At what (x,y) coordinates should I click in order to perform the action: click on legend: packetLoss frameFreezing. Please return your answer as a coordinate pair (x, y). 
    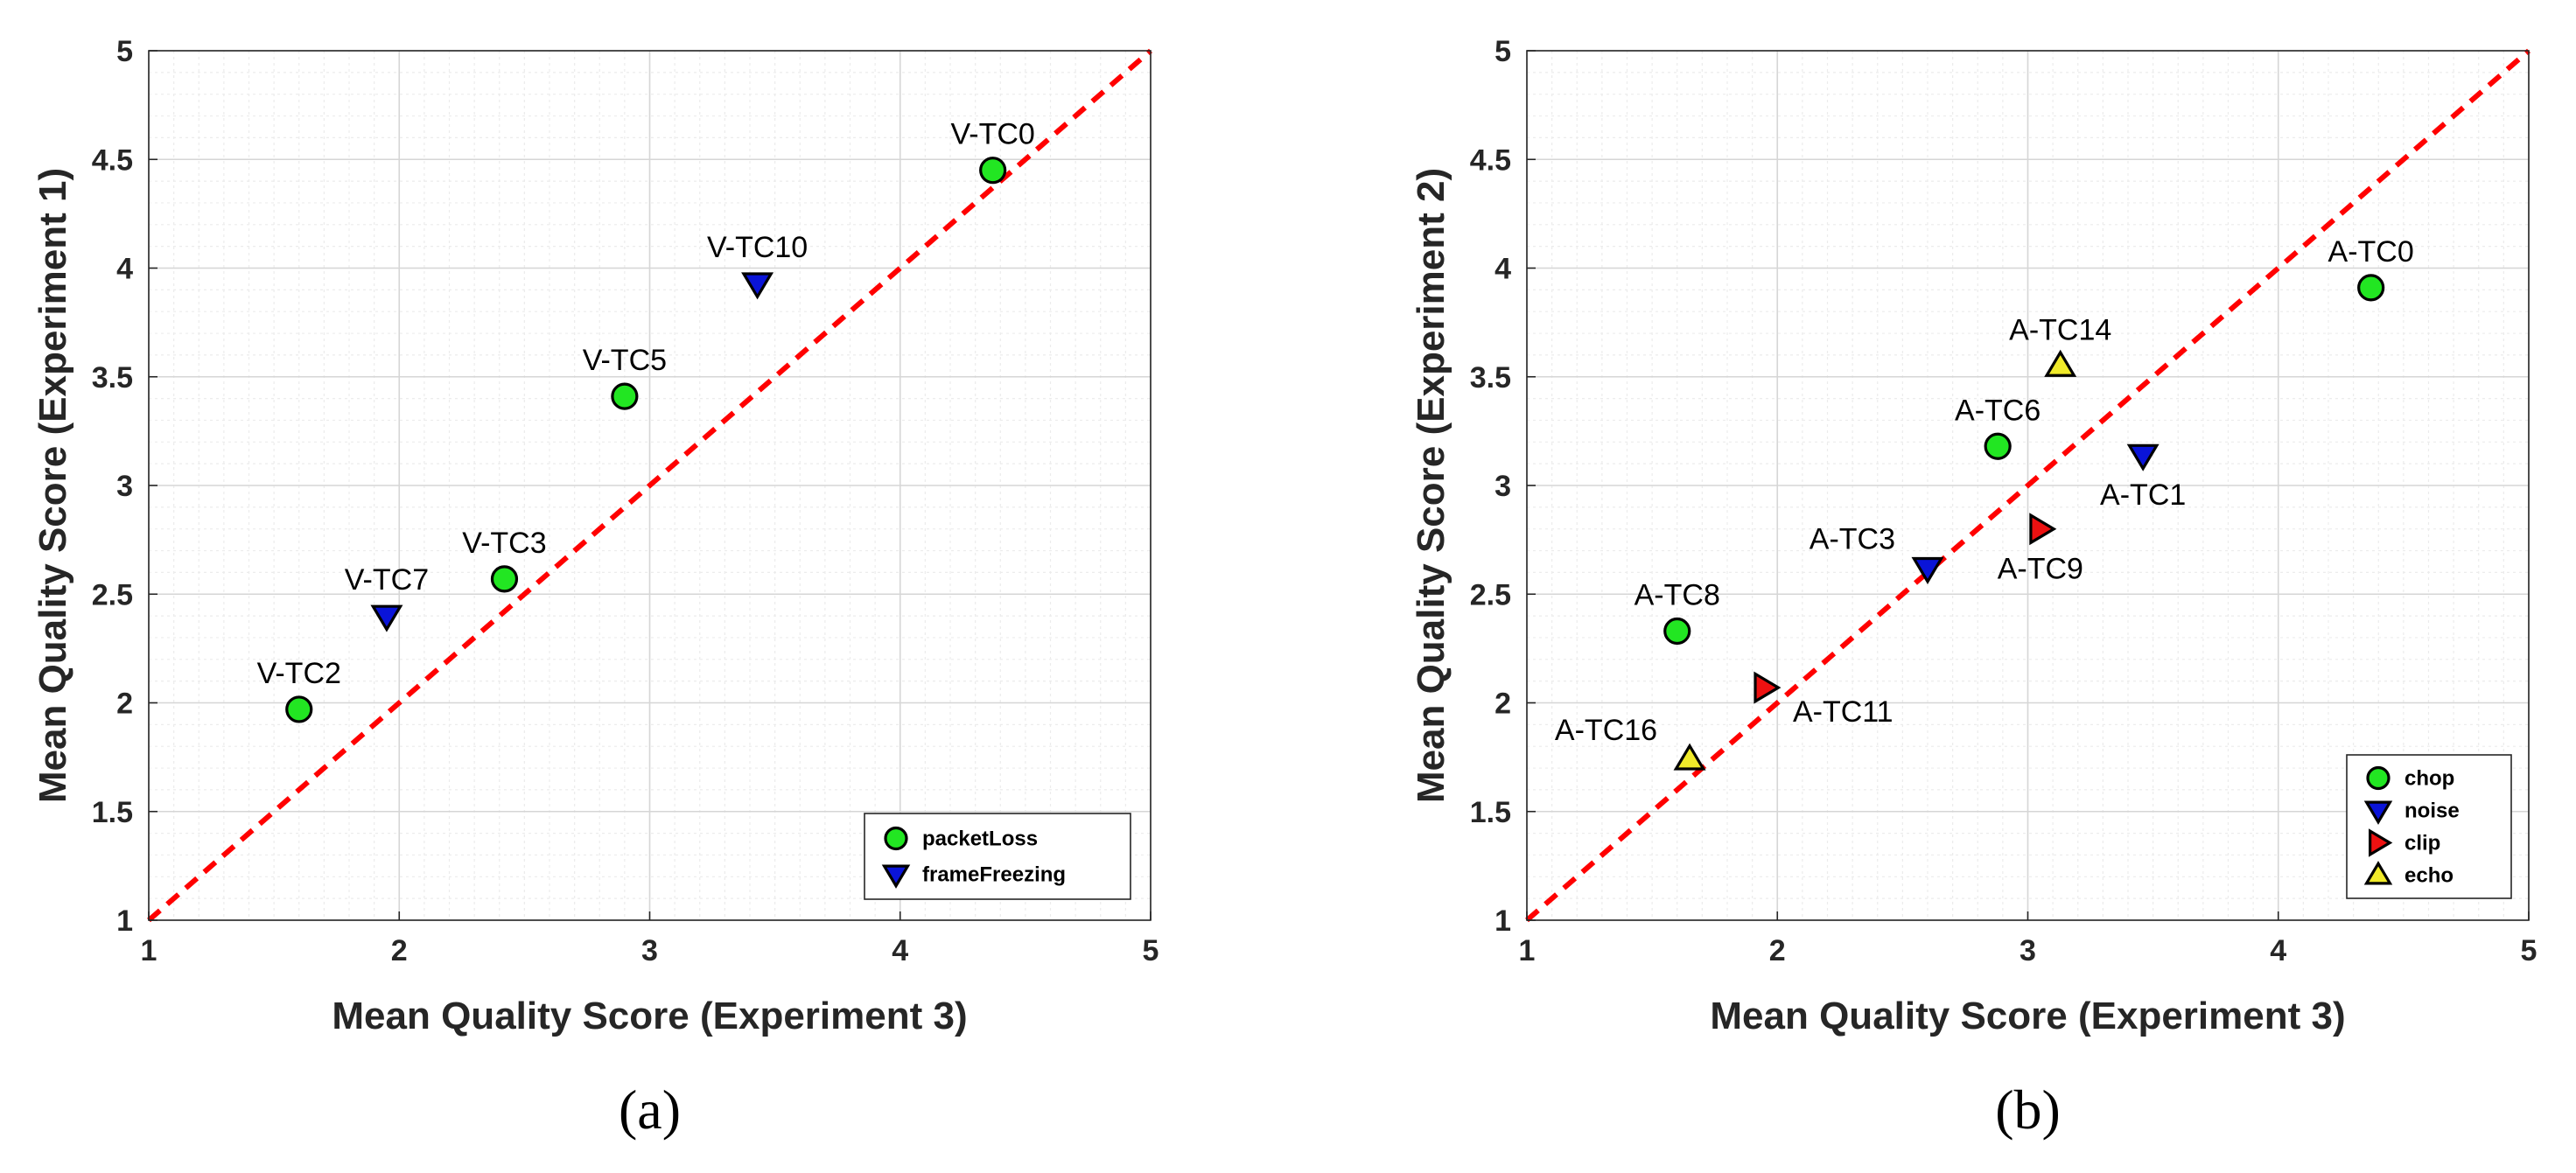
    Looking at the image, I should click on (997, 856).